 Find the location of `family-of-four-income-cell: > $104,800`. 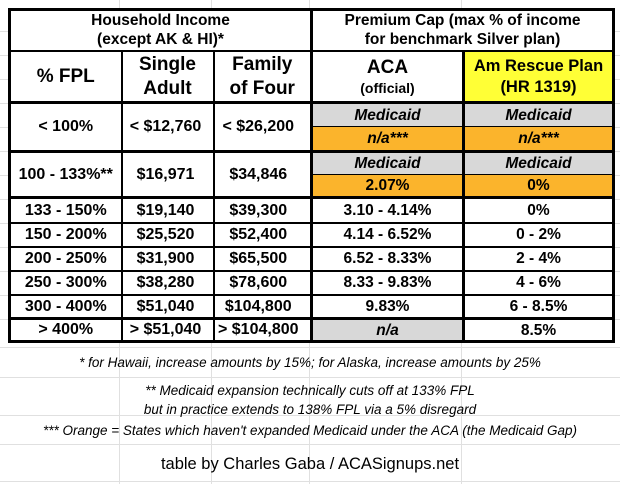

family-of-four-income-cell: > $104,800 is located at coordinates (262, 330).